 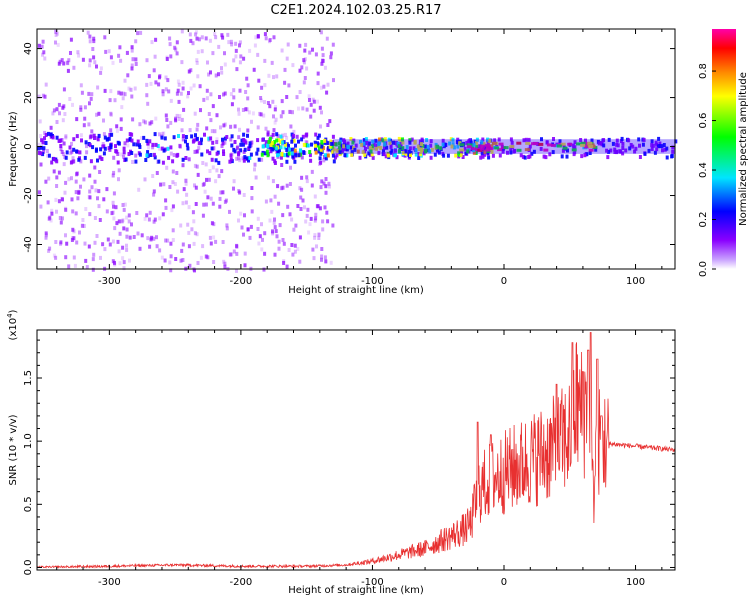 I want to click on y-tick-label: -40, so click(x=28, y=244).